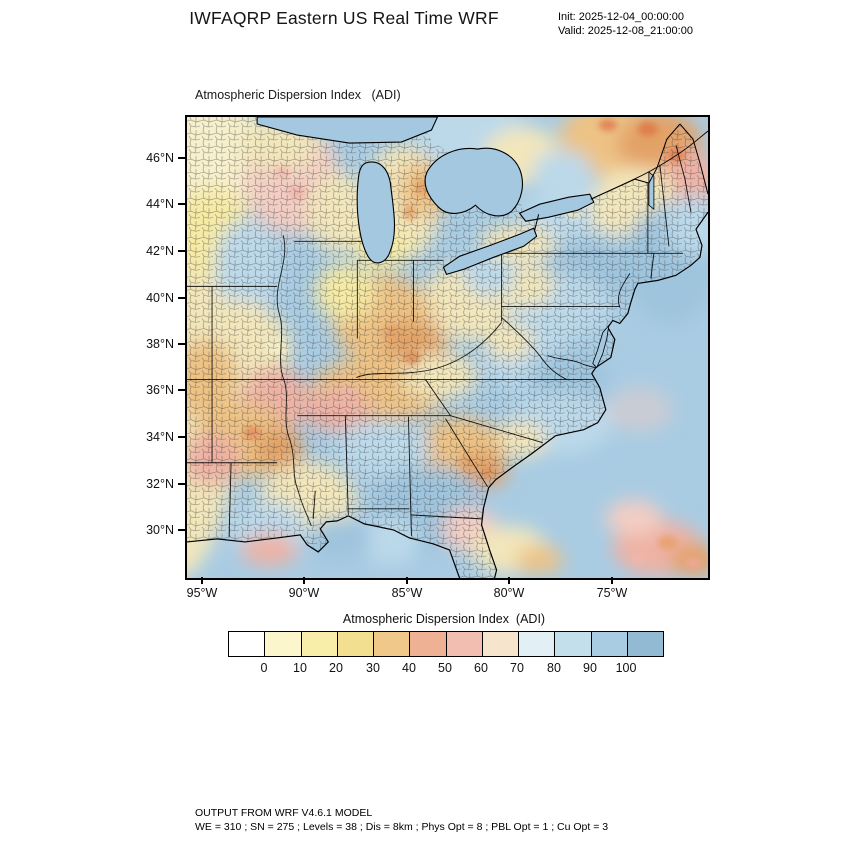  I want to click on lat-label: 44°N, so click(160, 204).